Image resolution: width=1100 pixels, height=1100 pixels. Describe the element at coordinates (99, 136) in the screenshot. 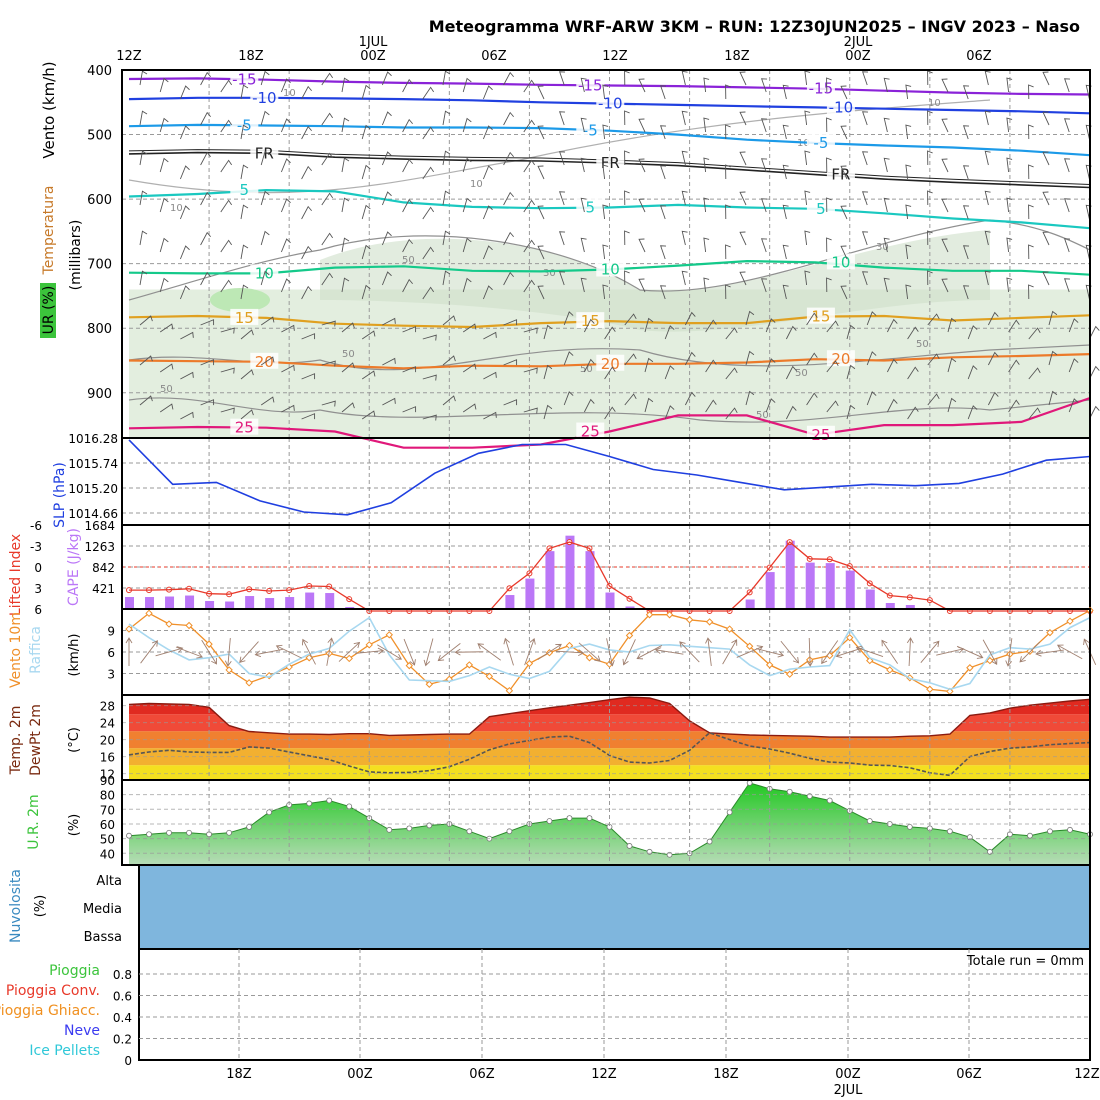

I see `ua-ytick: 500` at that location.